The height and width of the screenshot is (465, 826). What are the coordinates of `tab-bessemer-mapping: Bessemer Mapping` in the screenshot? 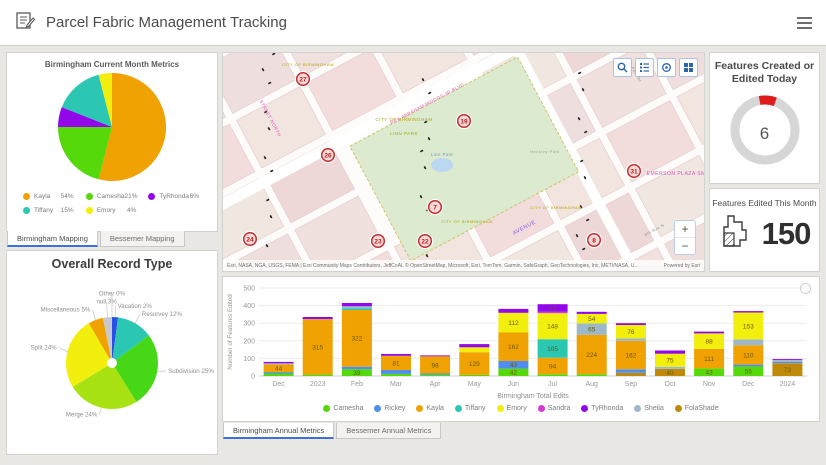 It's located at (142, 239).